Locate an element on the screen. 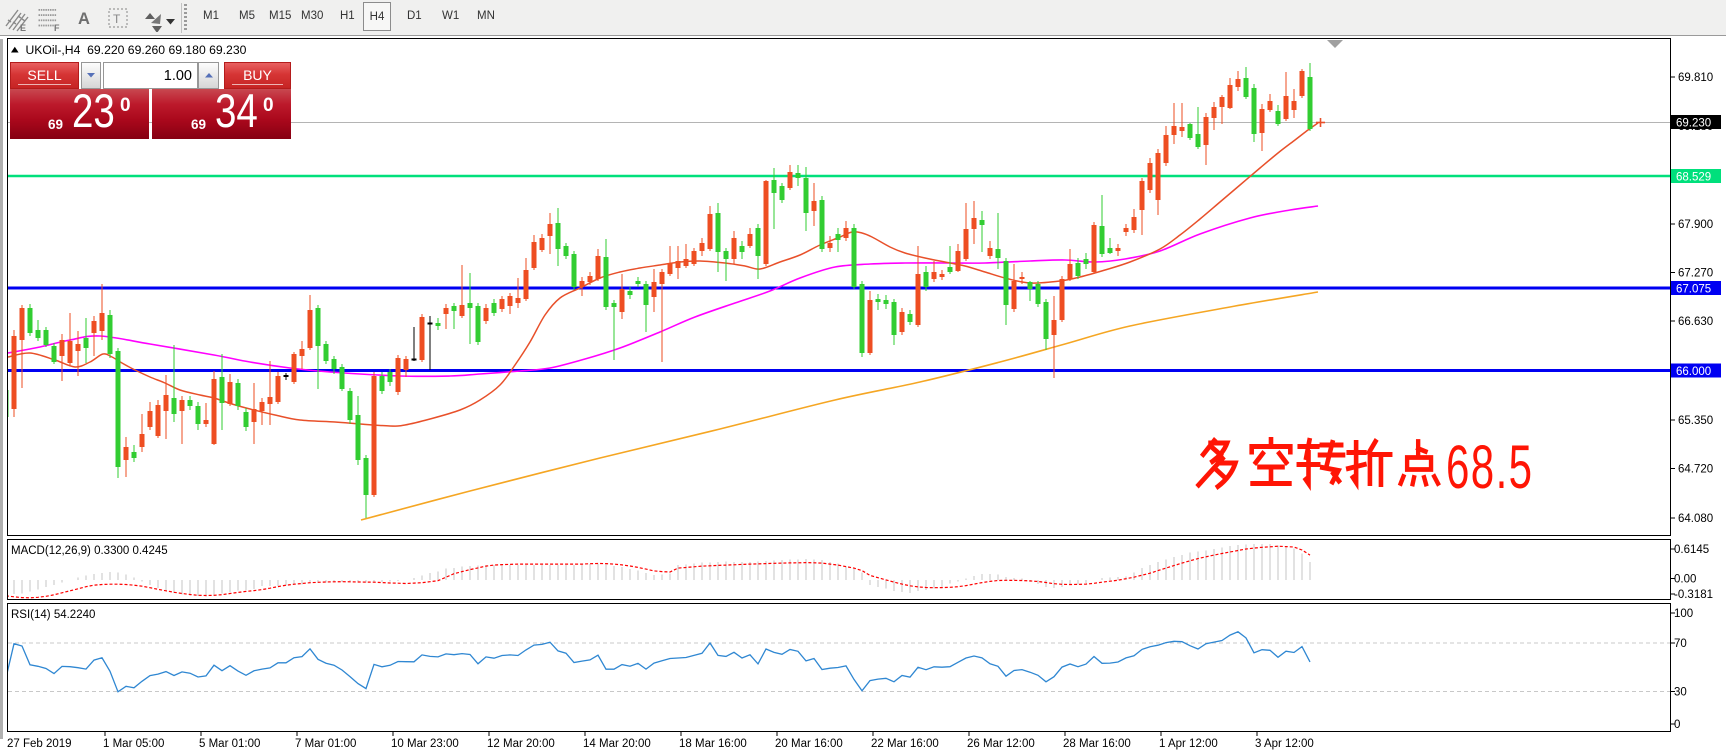 The height and width of the screenshot is (756, 1726). svg-text: 67.900 is located at coordinates (1695, 225).